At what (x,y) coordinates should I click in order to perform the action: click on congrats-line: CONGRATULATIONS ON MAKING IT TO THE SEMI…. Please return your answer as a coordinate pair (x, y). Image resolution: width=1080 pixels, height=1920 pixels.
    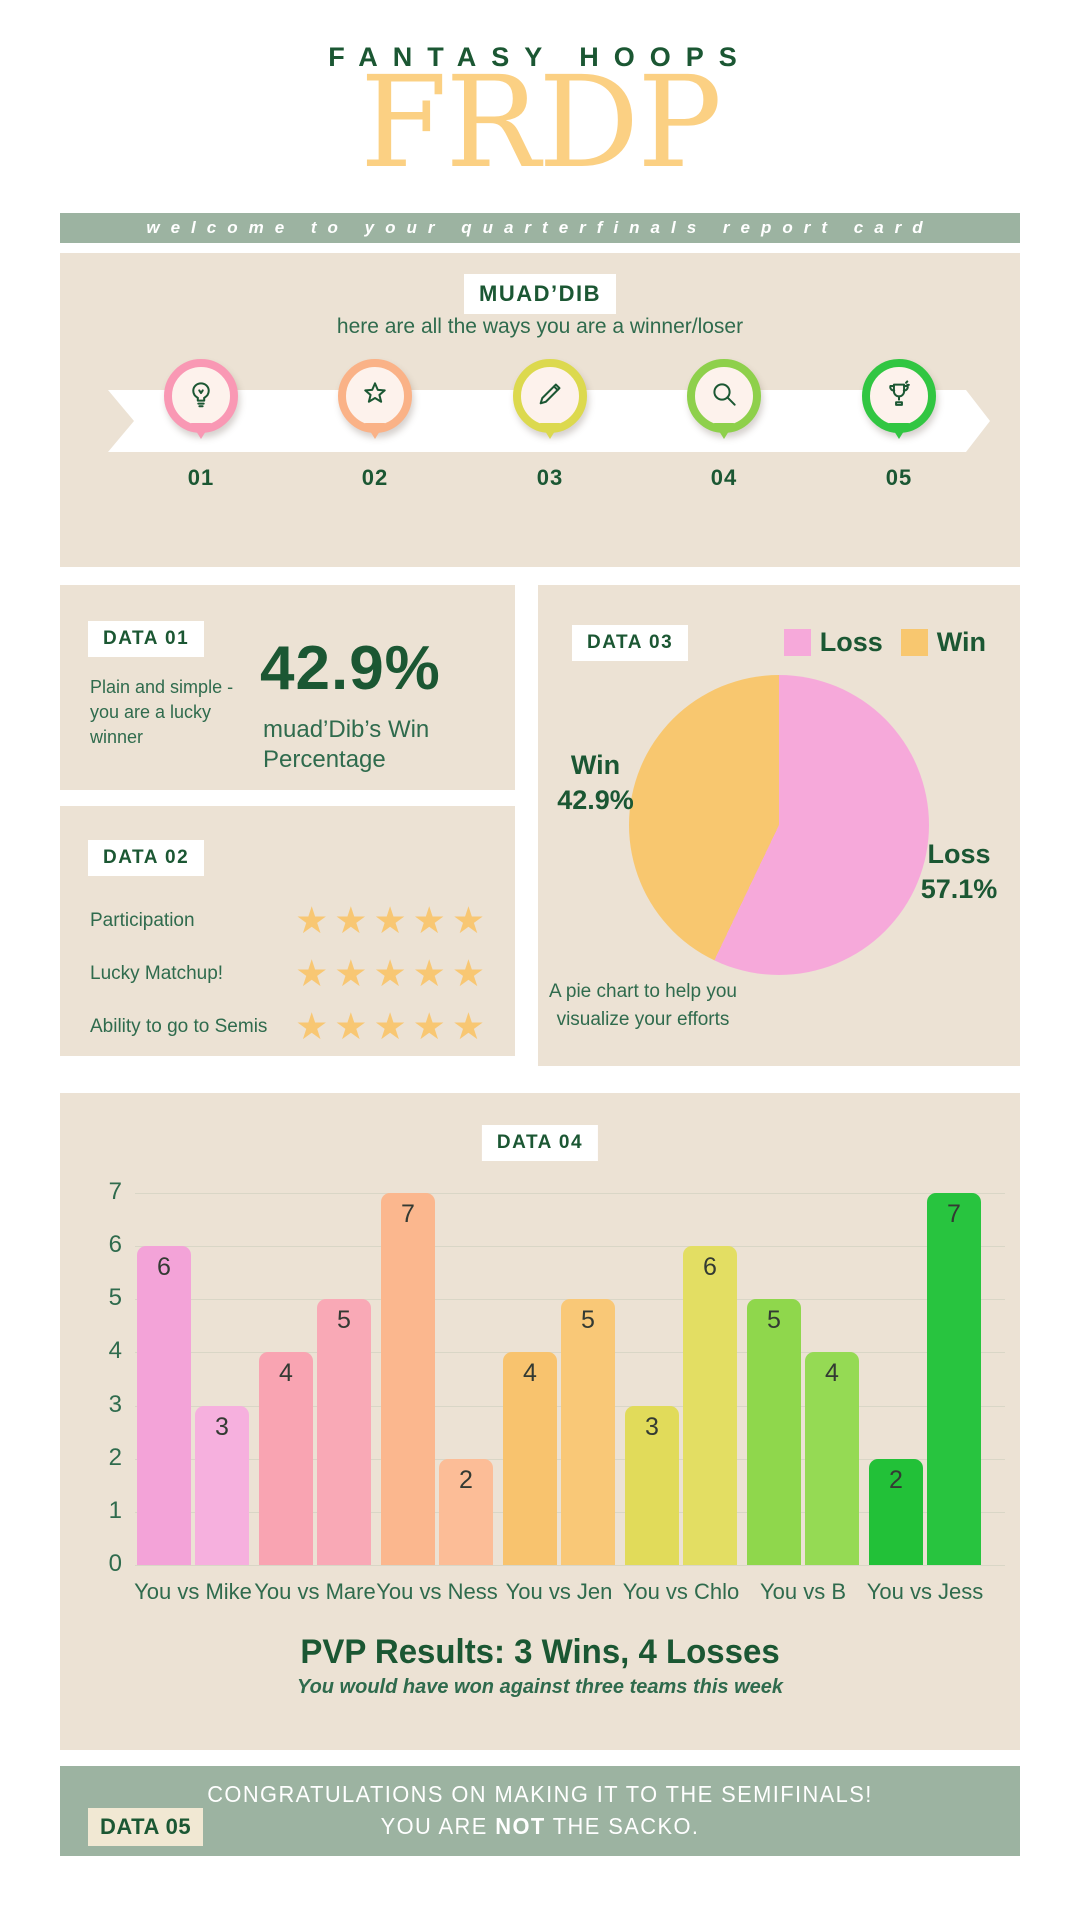
    Looking at the image, I should click on (540, 1794).